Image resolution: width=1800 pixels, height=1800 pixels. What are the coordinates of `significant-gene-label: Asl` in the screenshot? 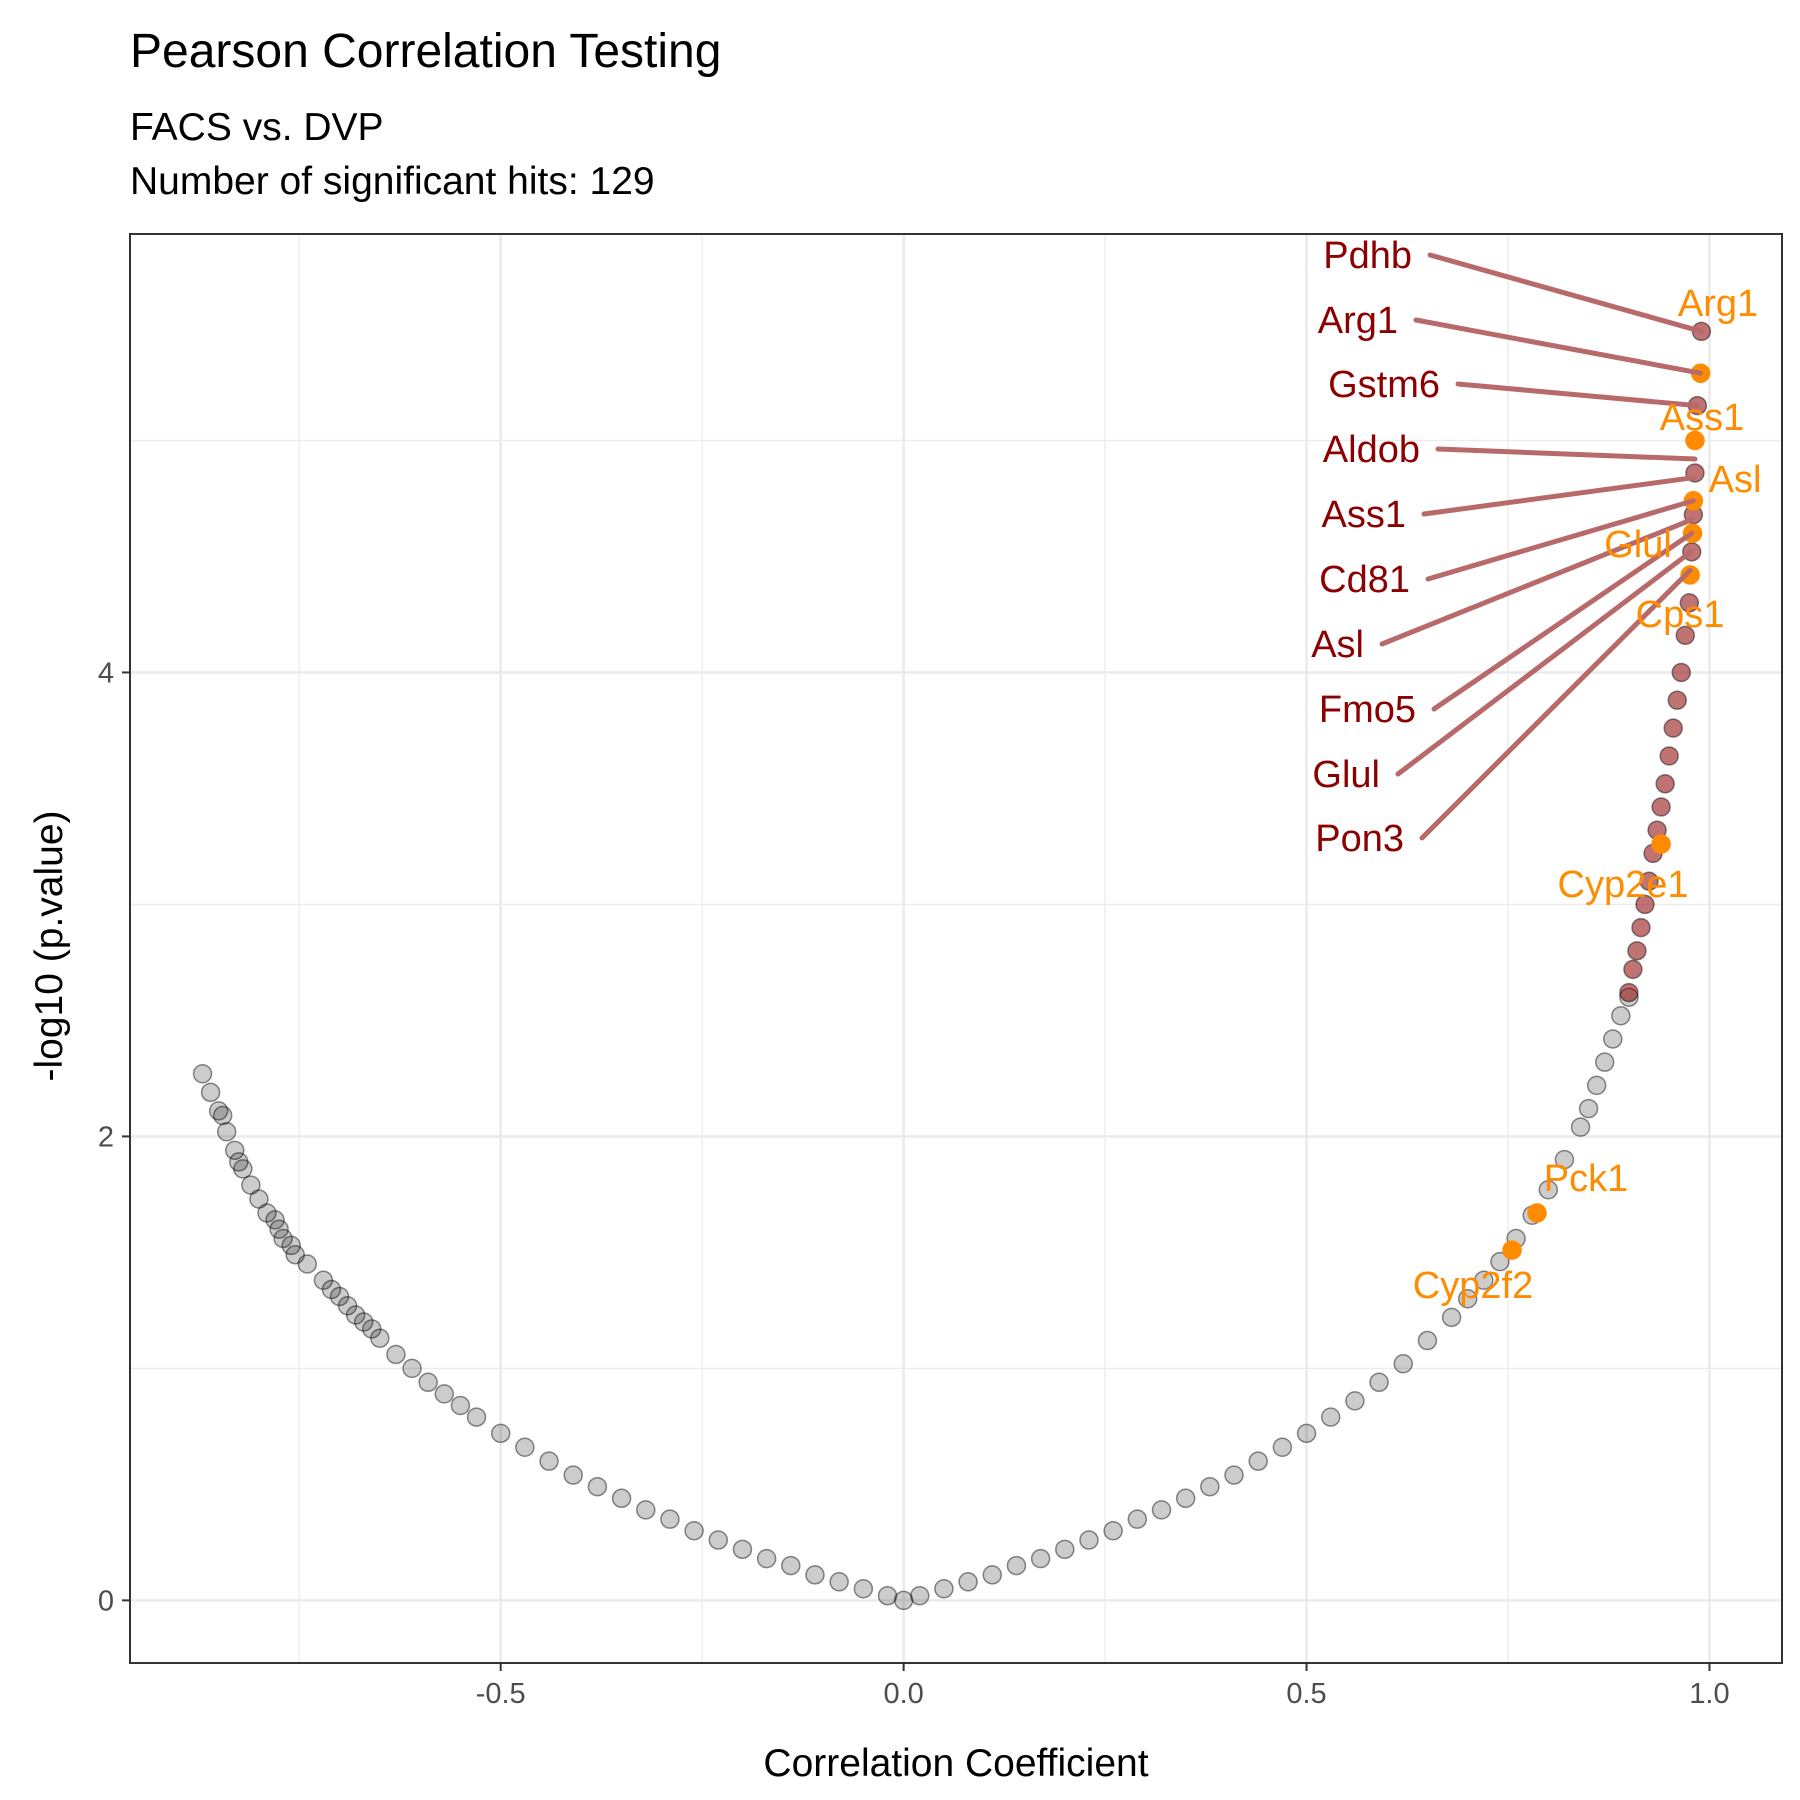 It's located at (1337, 645).